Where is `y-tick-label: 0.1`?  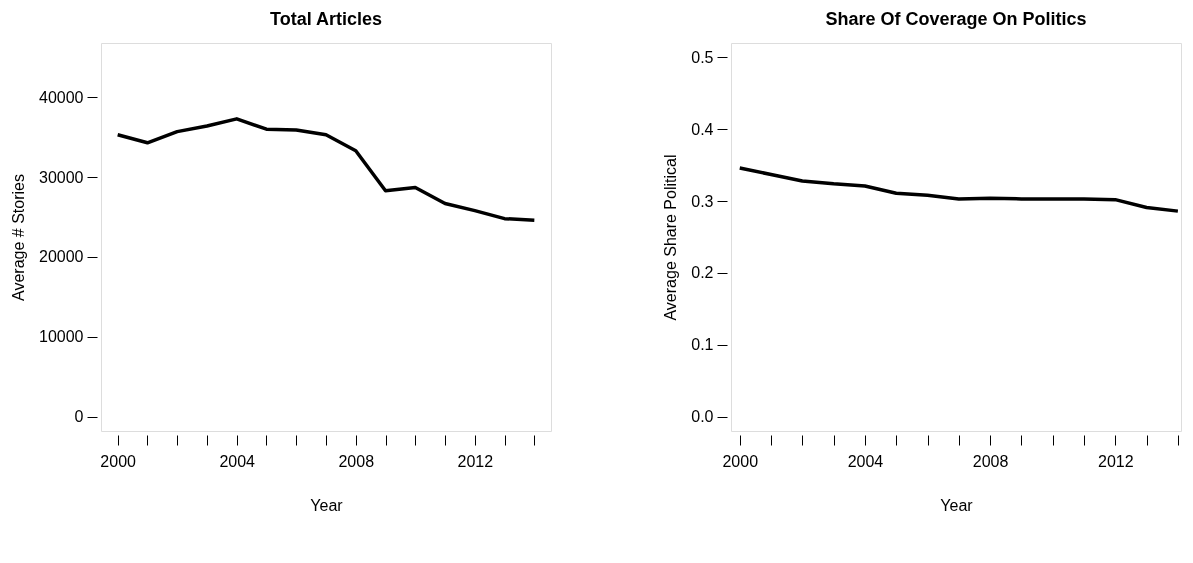 y-tick-label: 0.1 is located at coordinates (702, 345).